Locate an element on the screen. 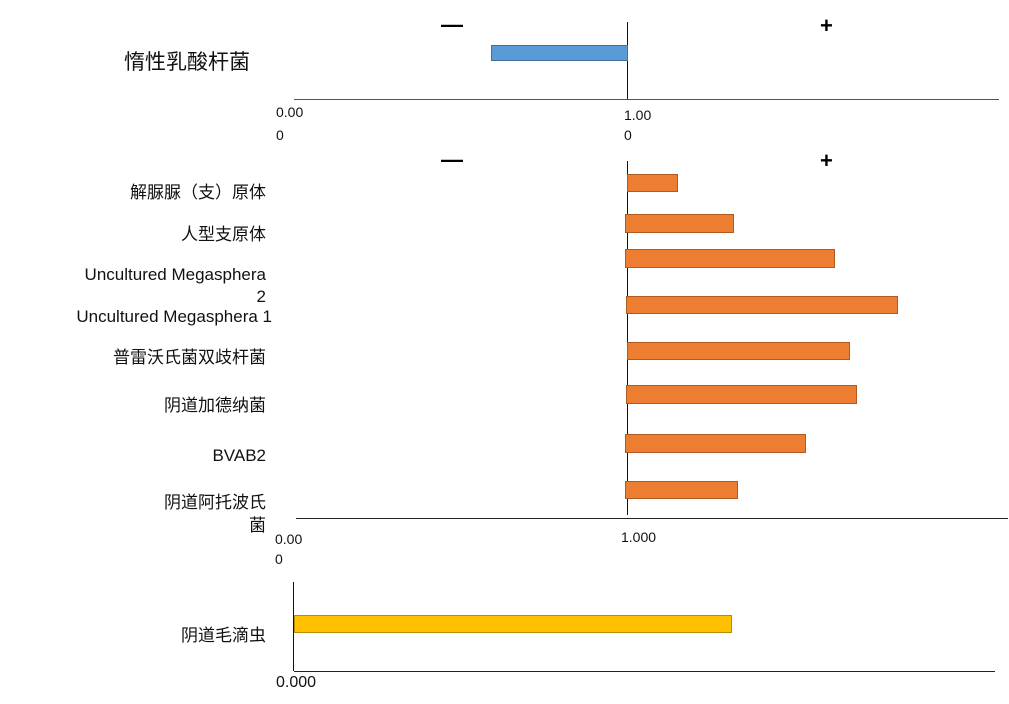 The image size is (1009, 704). category-label-cont: 菌 is located at coordinates (257, 526).